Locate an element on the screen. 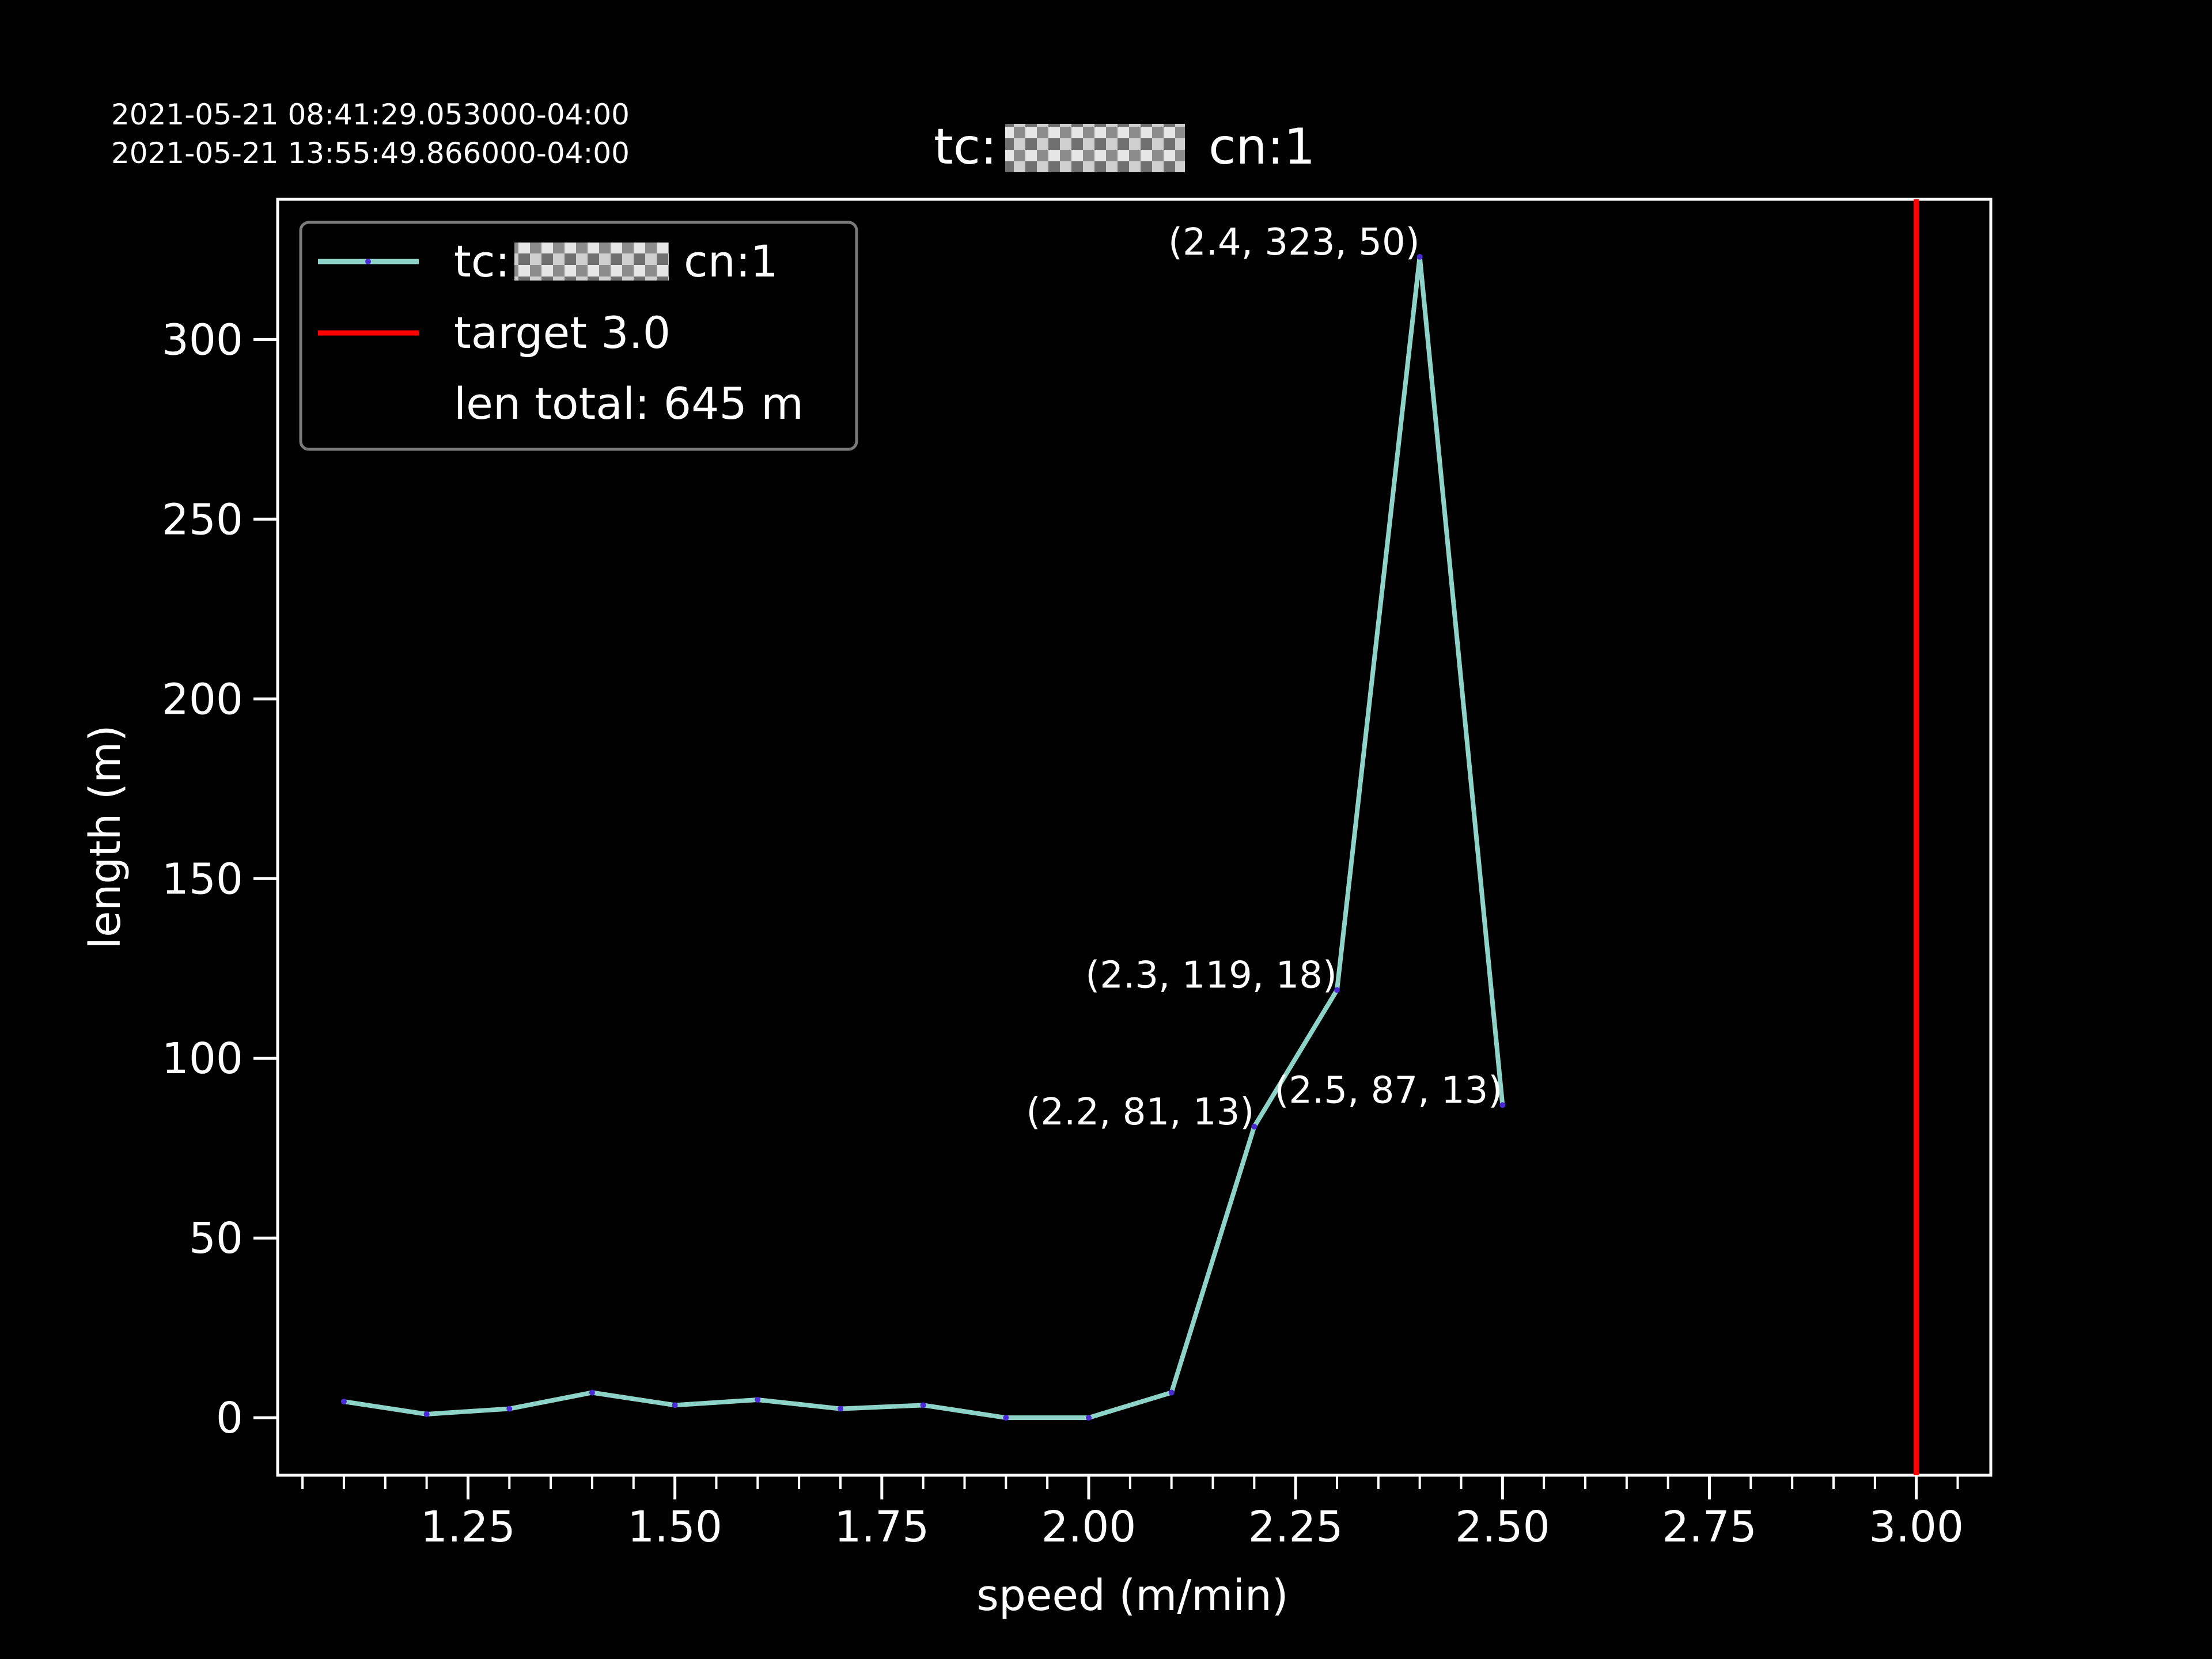 The width and height of the screenshot is (2212, 1659). y-axis-ticks: 0 50 100 150 200 250 300 is located at coordinates (220, 879).